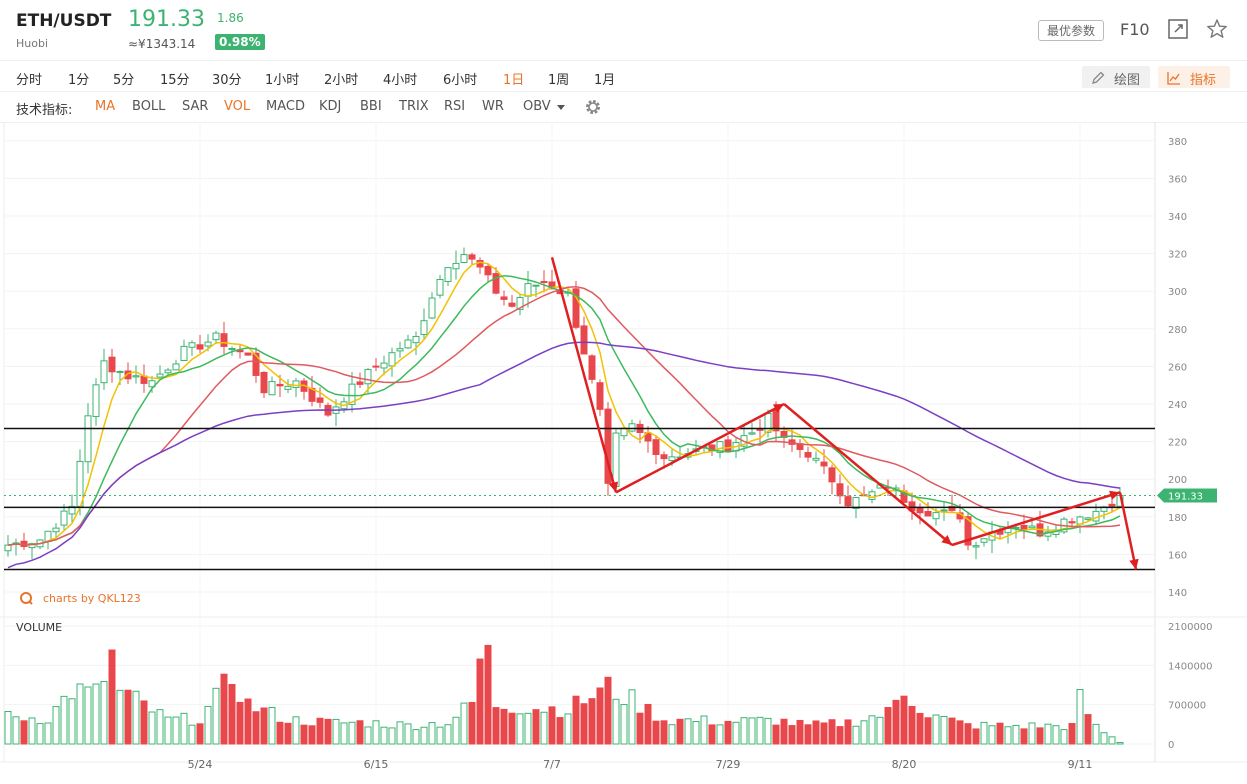 This screenshot has height=784, width=1247. Describe the element at coordinates (605, 80) in the screenshot. I see `period-tab: 1月` at that location.